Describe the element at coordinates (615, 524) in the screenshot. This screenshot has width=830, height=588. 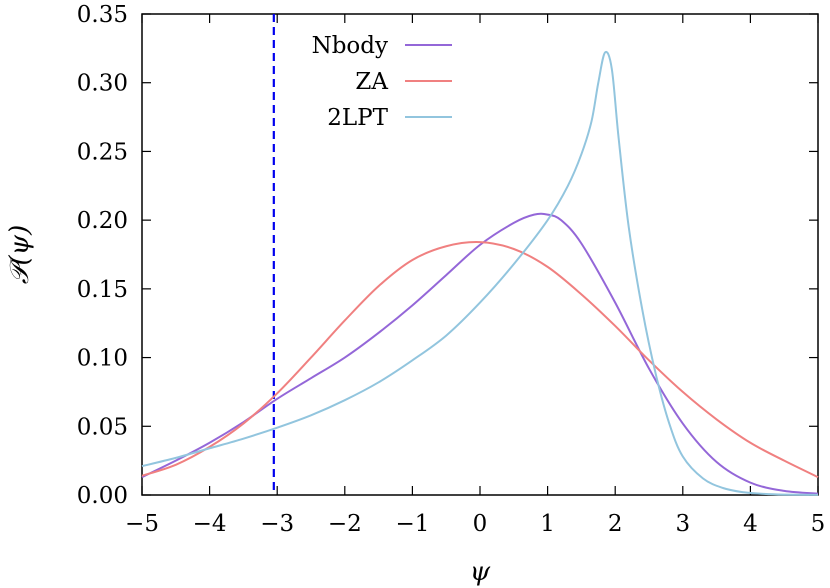
I see `x-tick-label: 2` at that location.